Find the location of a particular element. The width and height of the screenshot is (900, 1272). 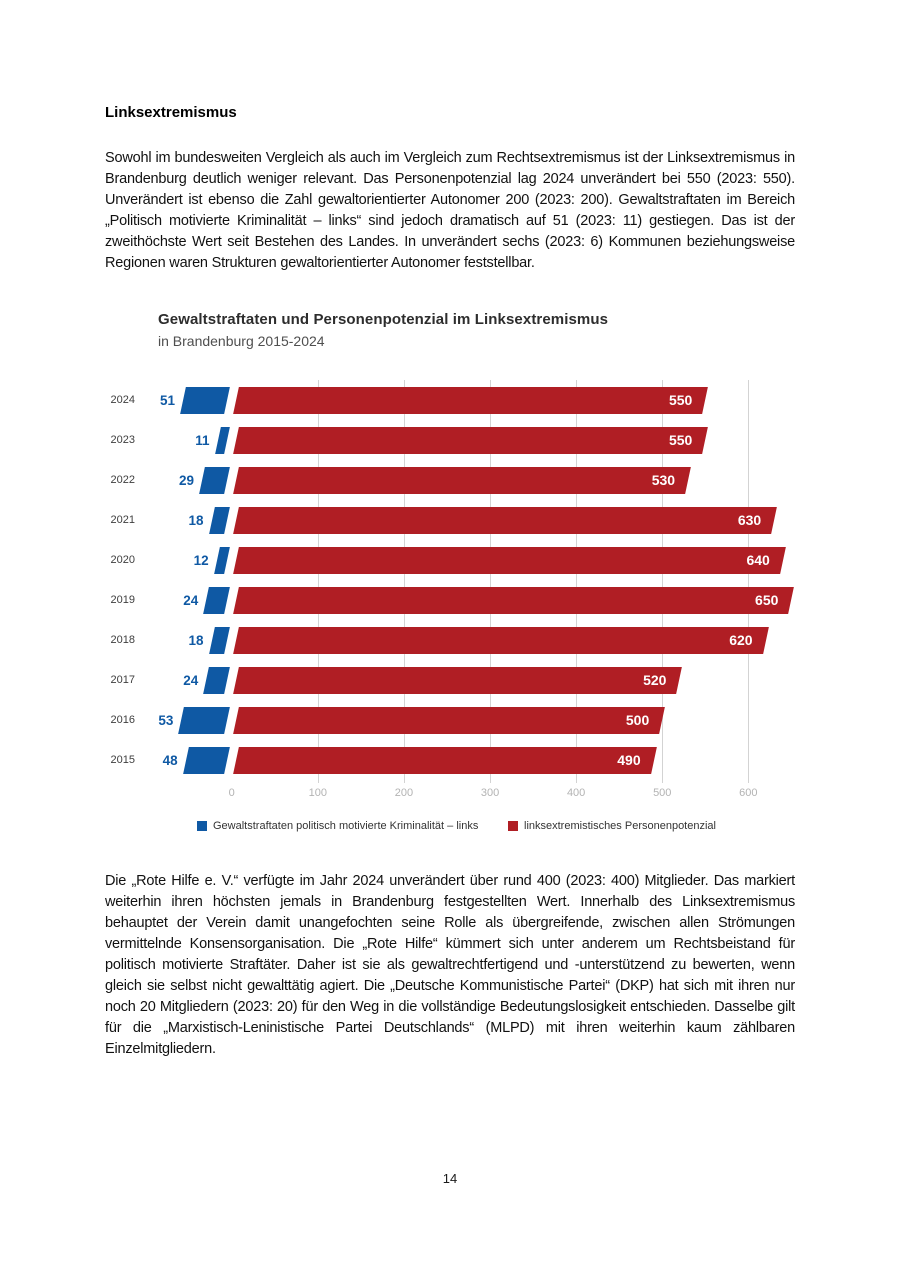

bar-value-potential: 620 is located at coordinates (741, 640).